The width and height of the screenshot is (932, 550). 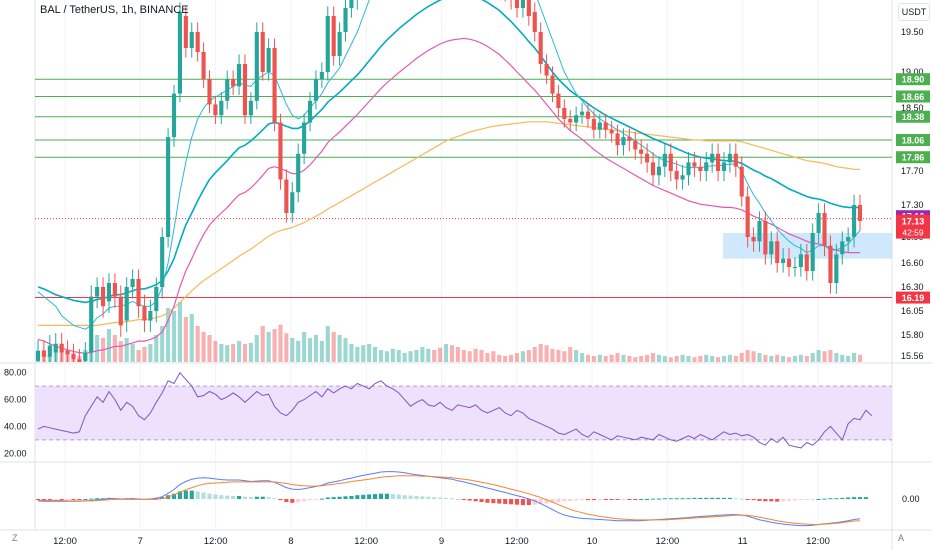 What do you see at coordinates (912, 335) in the screenshot?
I see `price-tick-label: 15.80` at bounding box center [912, 335].